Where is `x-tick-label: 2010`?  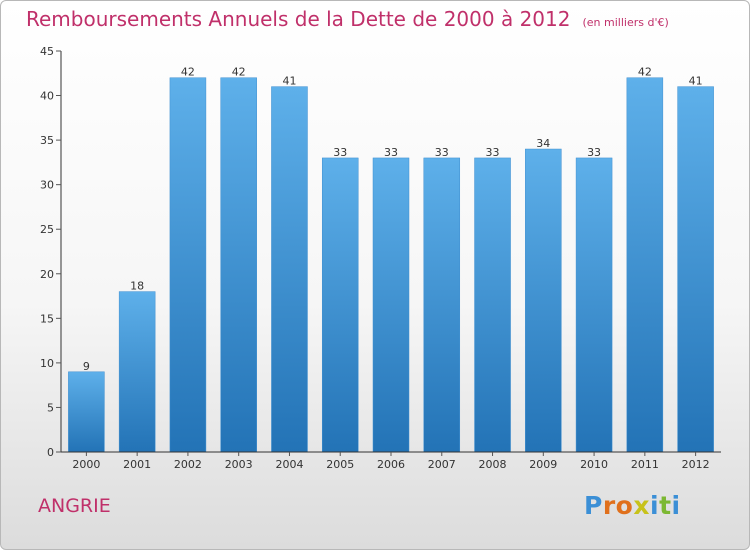
x-tick-label: 2010 is located at coordinates (594, 464).